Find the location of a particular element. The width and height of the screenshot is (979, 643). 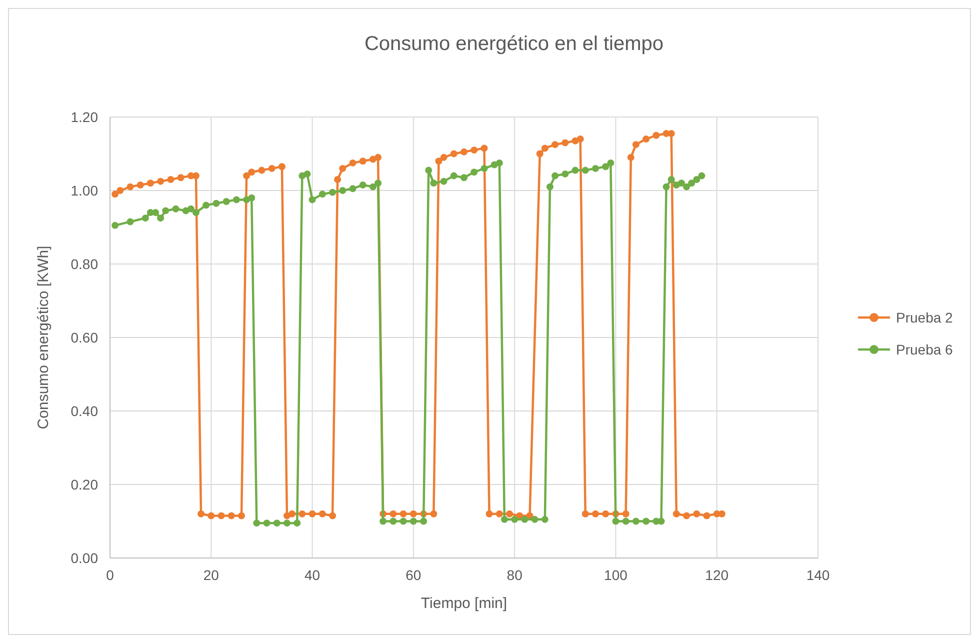

x-tick-label: 60 is located at coordinates (414, 575).